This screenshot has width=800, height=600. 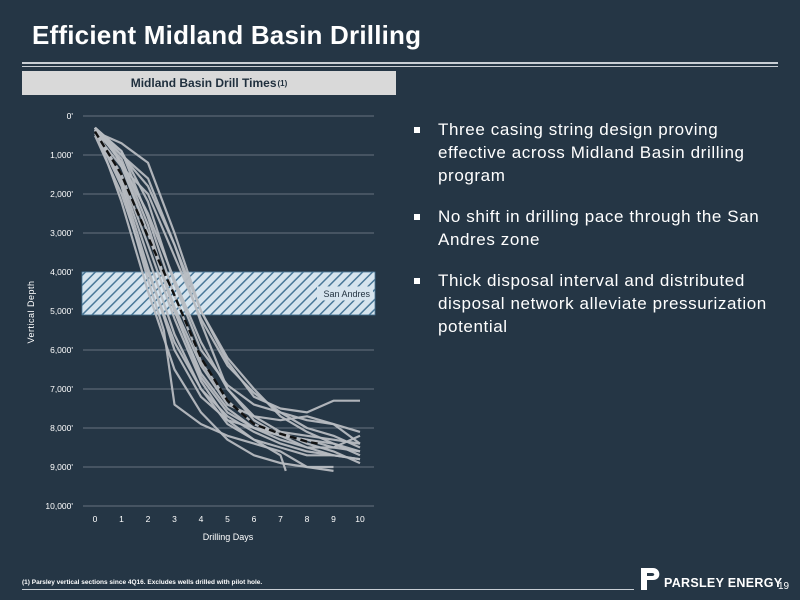 I want to click on y-tick-label: 10,000', so click(x=59, y=506).